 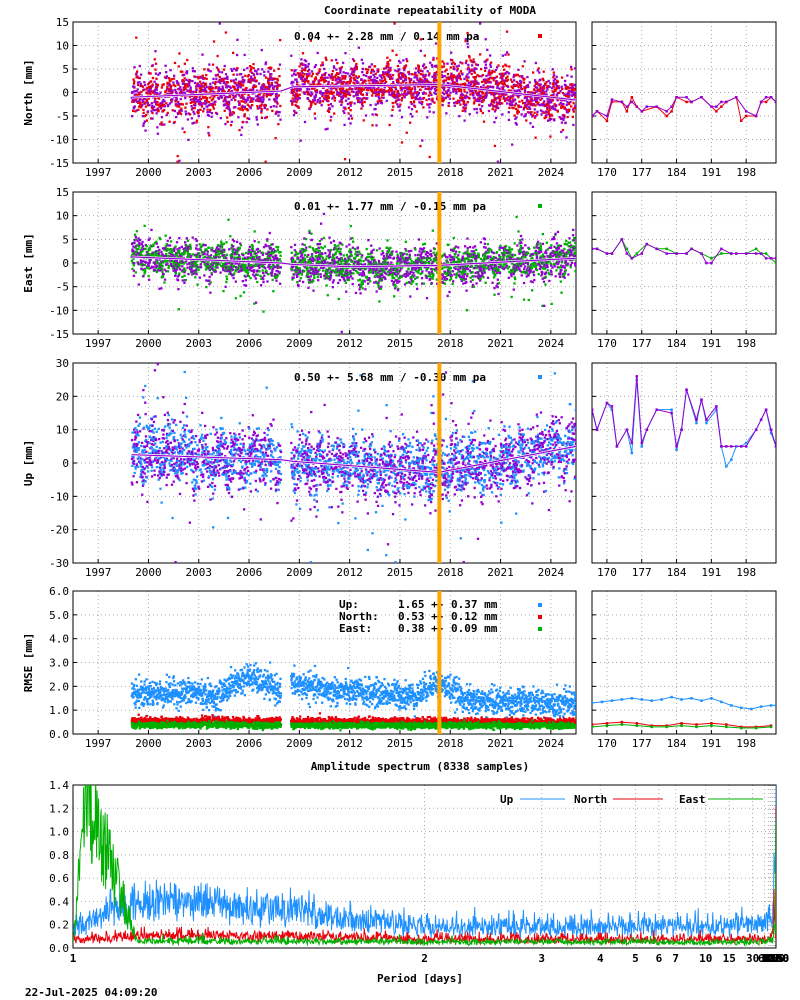 I want to click on y-tick-label: -5, so click(x=62, y=116).